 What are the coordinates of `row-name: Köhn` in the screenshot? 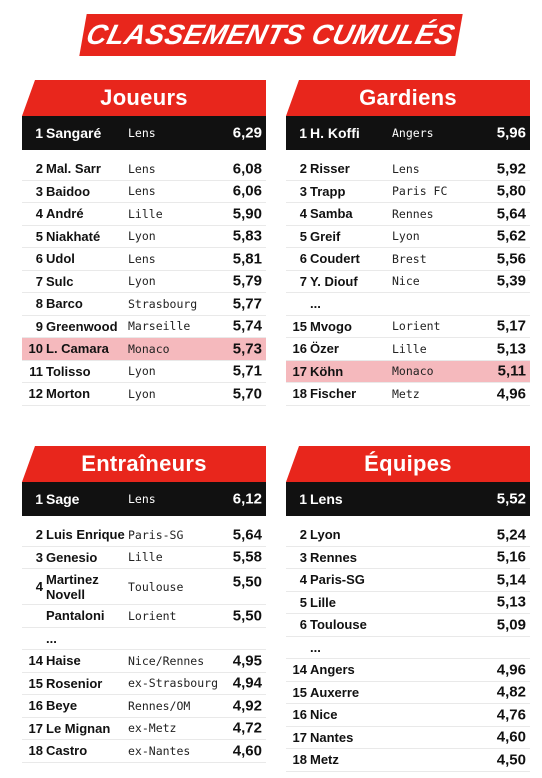 It's located at (327, 371).